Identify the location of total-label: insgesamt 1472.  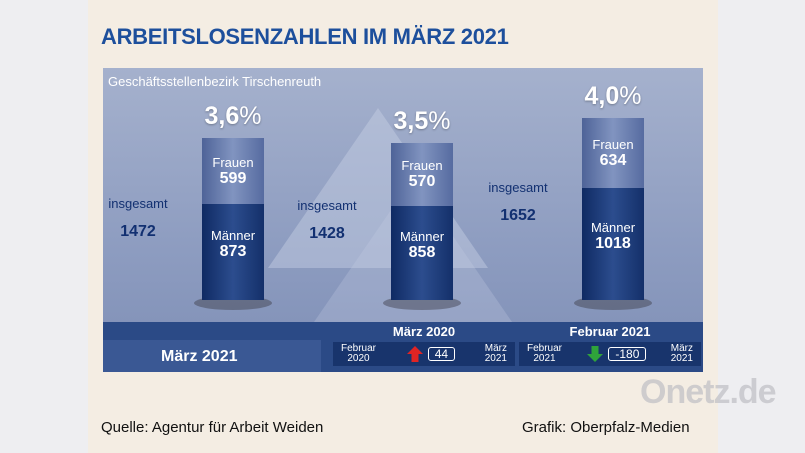
(143, 218).